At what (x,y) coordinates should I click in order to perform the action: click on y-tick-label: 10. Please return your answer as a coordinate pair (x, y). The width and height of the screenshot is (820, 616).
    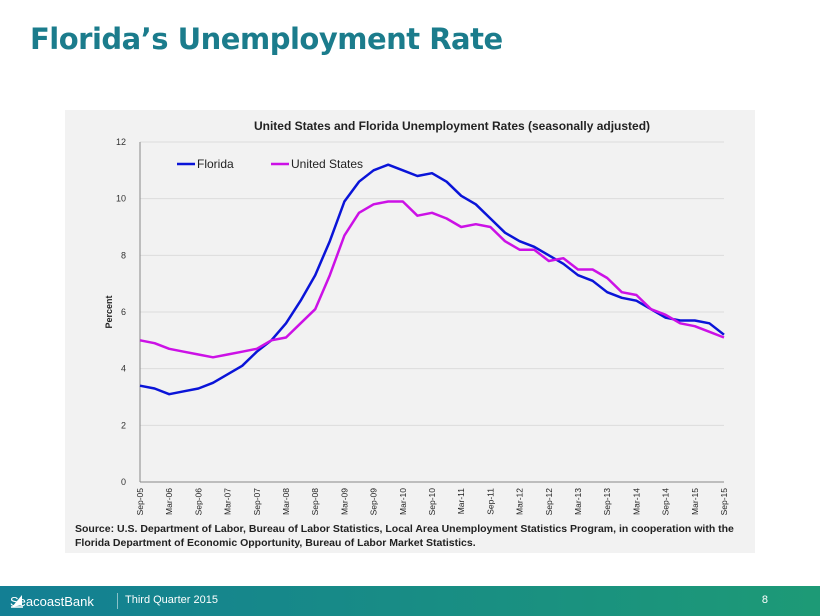
    Looking at the image, I should click on (121, 199).